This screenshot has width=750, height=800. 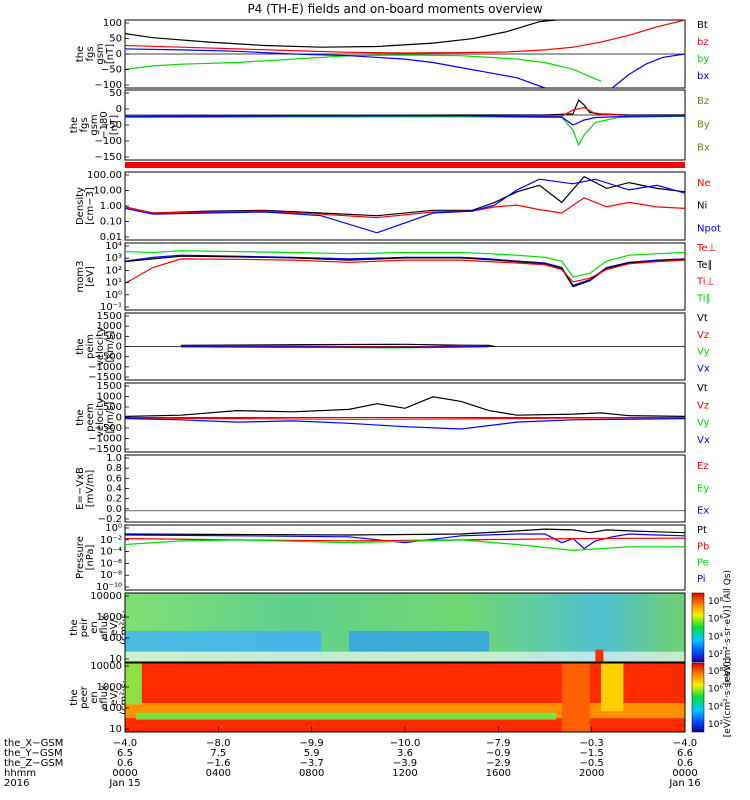 What do you see at coordinates (405, 532) in the screenshot?
I see `series-pt` at bounding box center [405, 532].